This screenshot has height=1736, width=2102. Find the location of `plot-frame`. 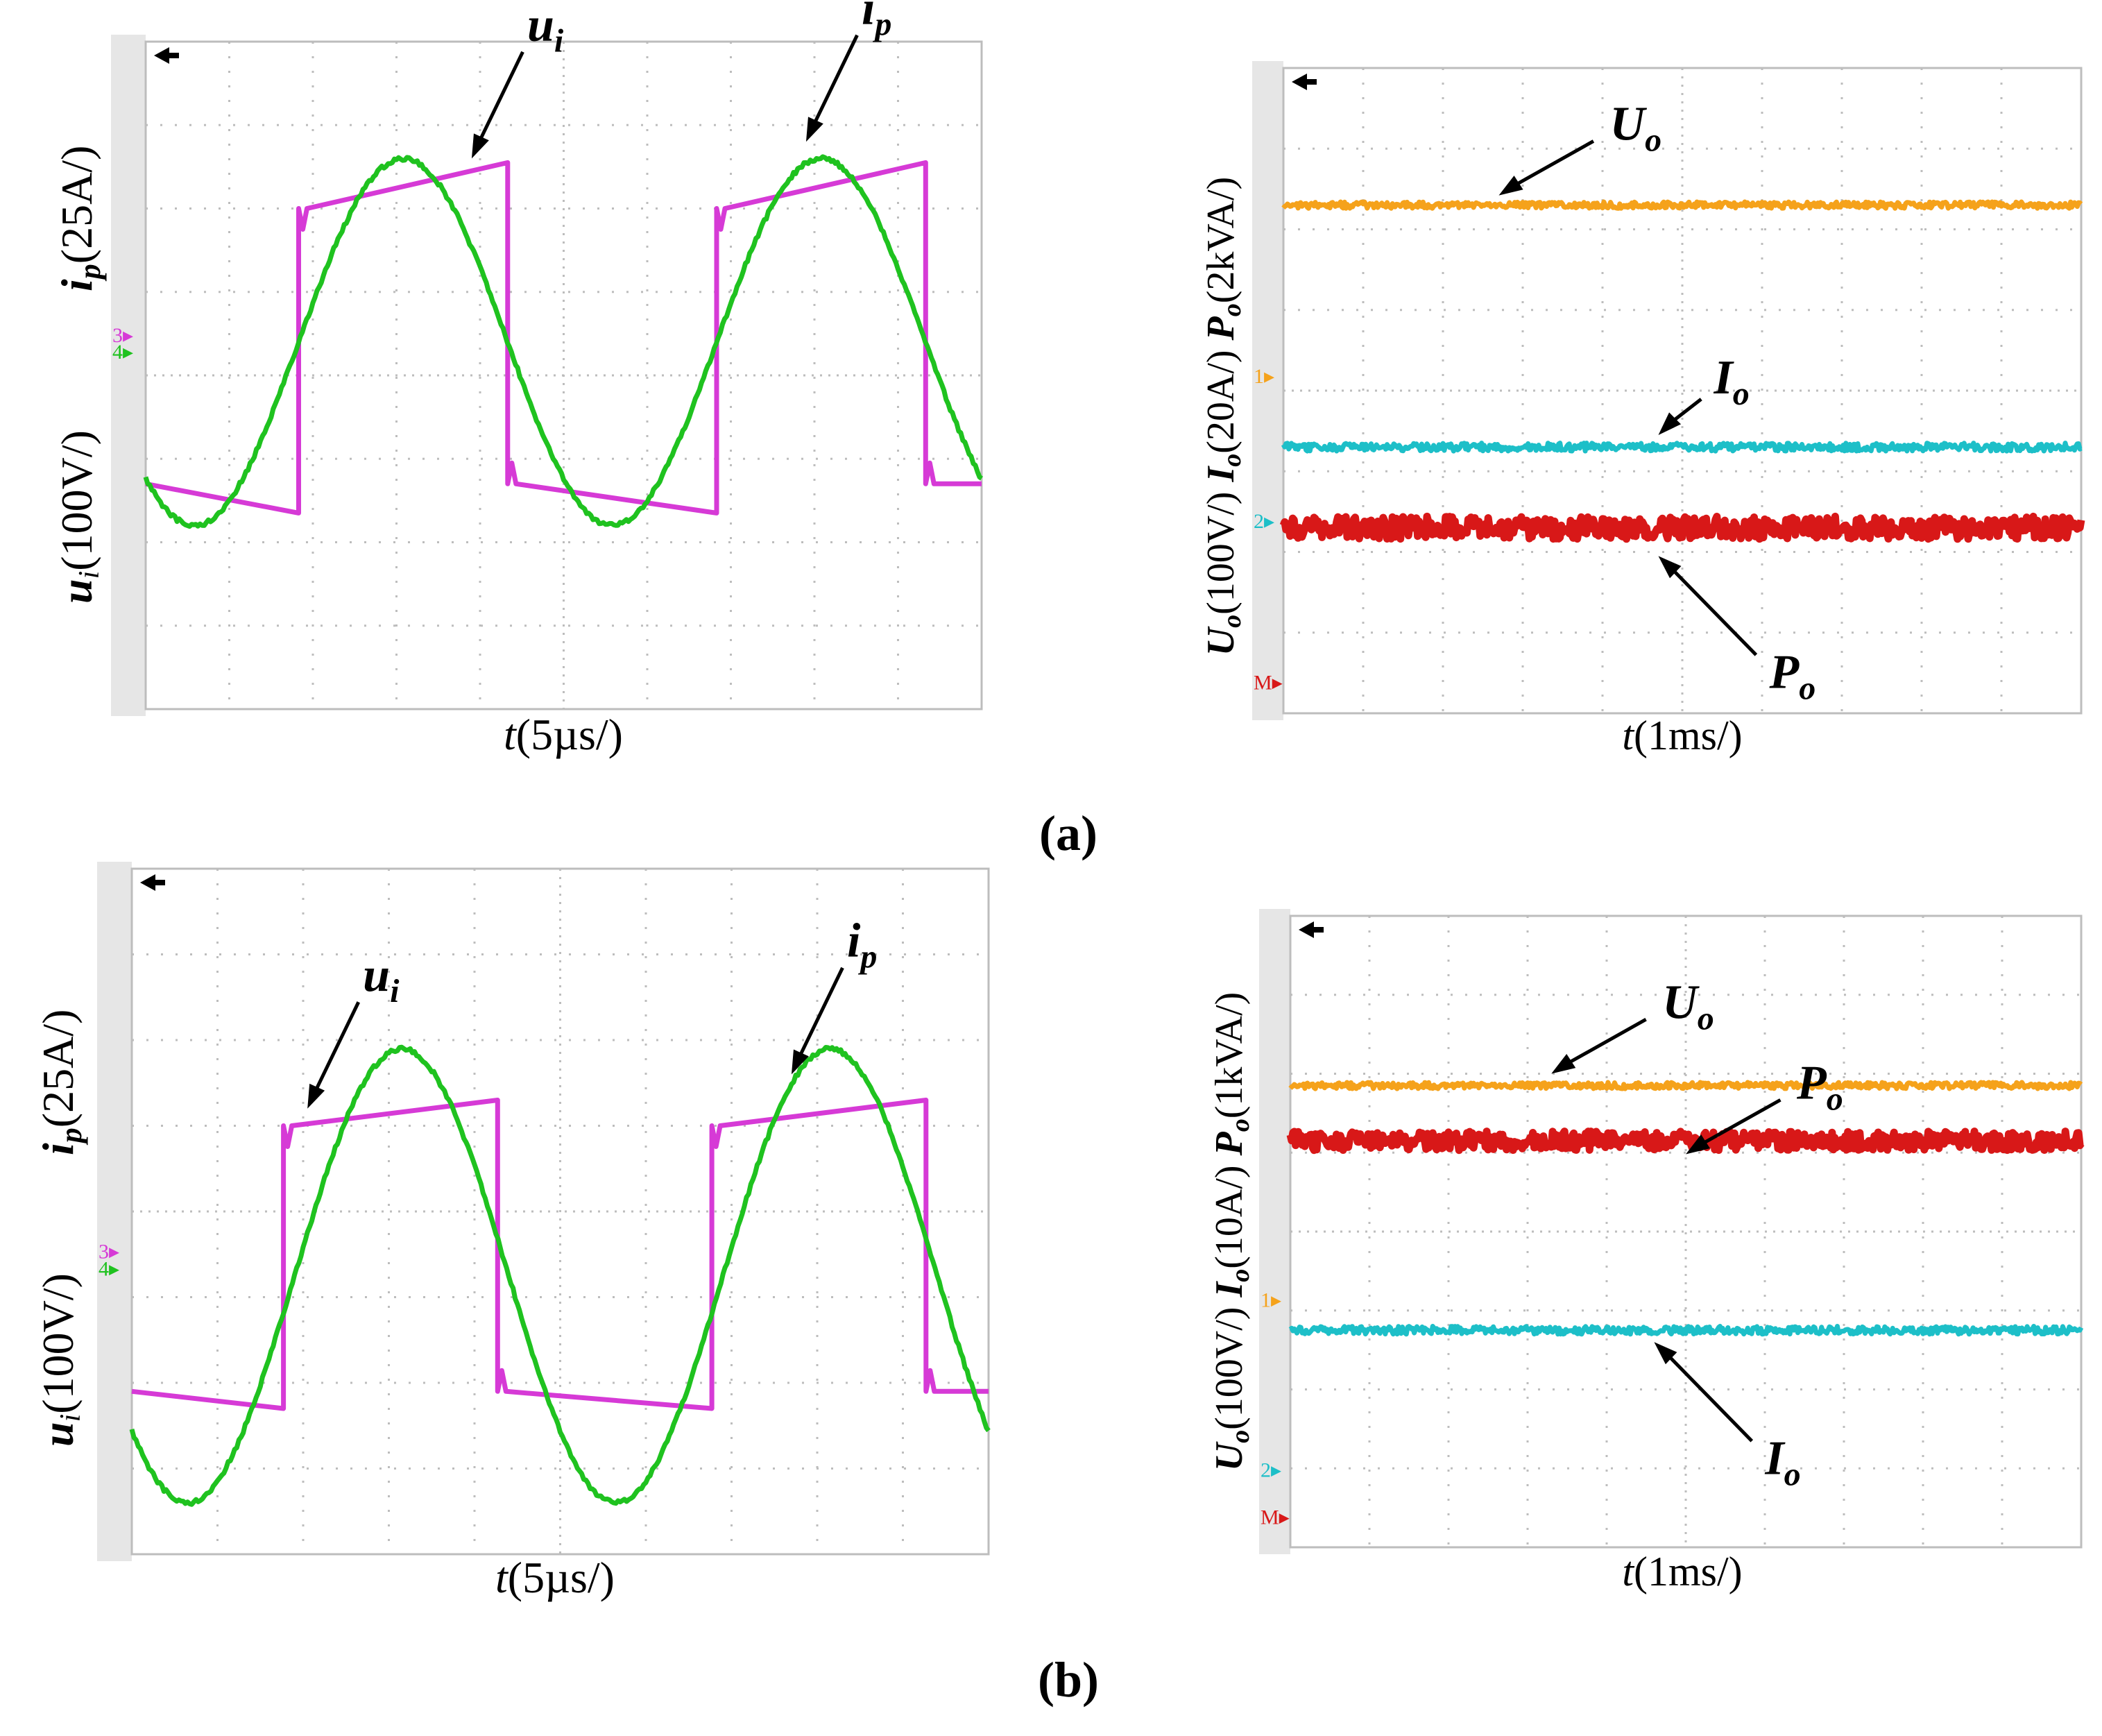

plot-frame is located at coordinates (1682, 391).